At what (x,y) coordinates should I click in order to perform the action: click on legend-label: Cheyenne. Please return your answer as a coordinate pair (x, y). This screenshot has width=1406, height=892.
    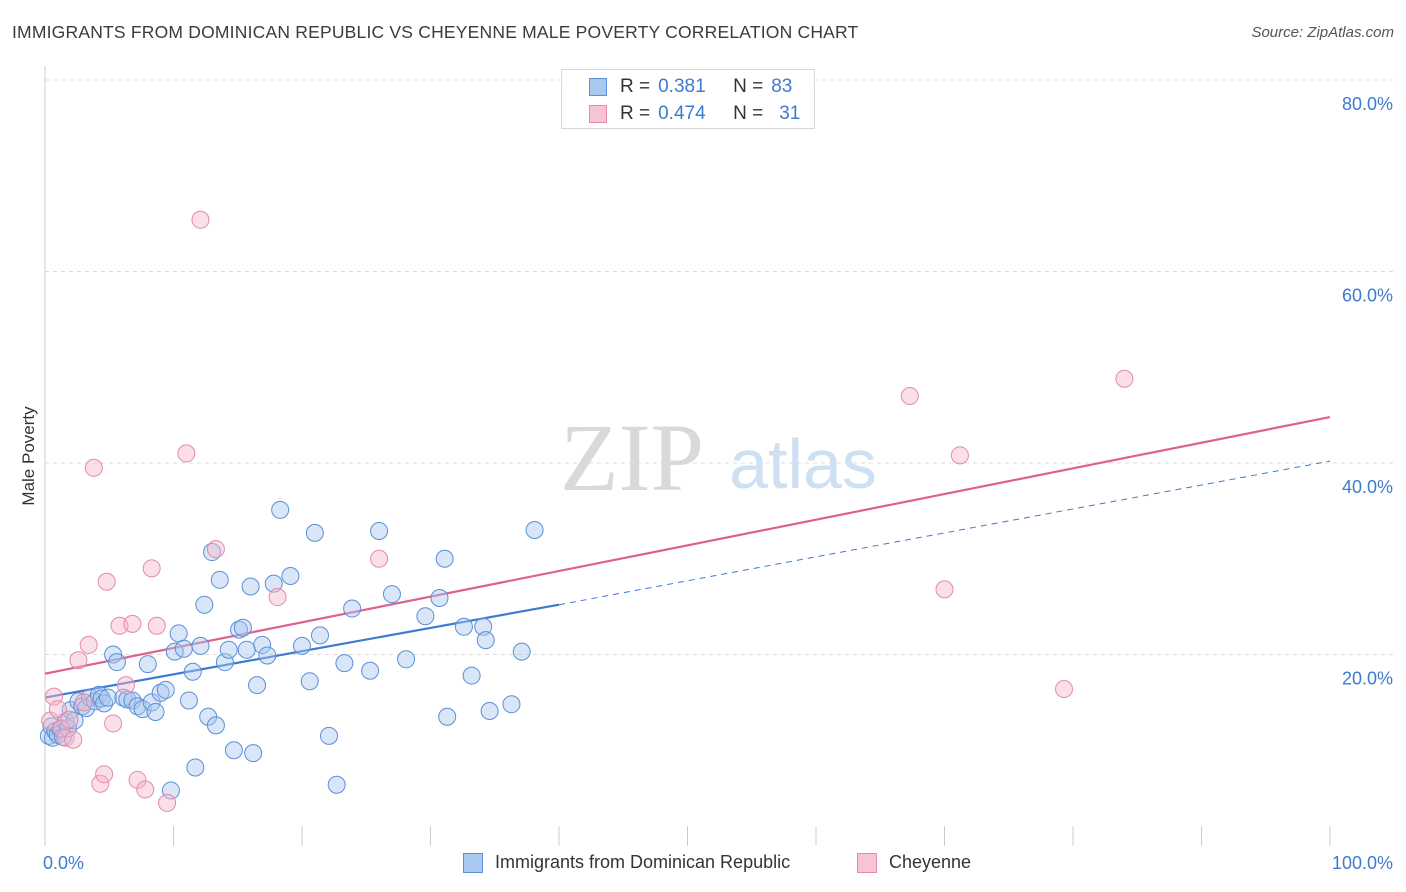
    Looking at the image, I should click on (930, 862).